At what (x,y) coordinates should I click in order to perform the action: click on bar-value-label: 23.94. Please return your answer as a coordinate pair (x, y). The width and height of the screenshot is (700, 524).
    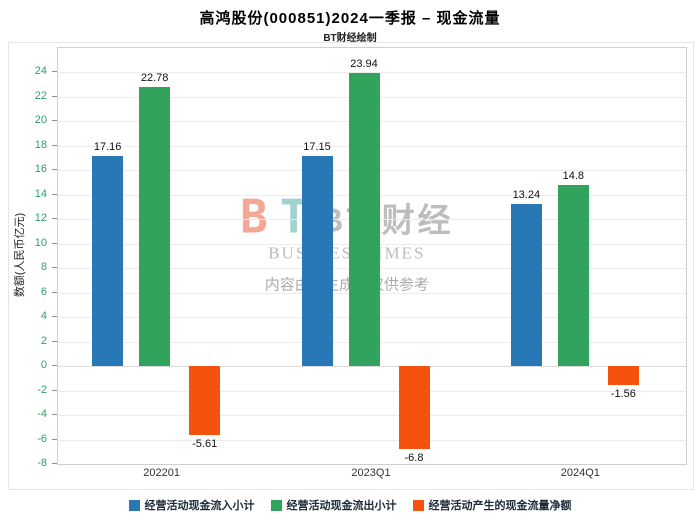
    Looking at the image, I should click on (364, 64).